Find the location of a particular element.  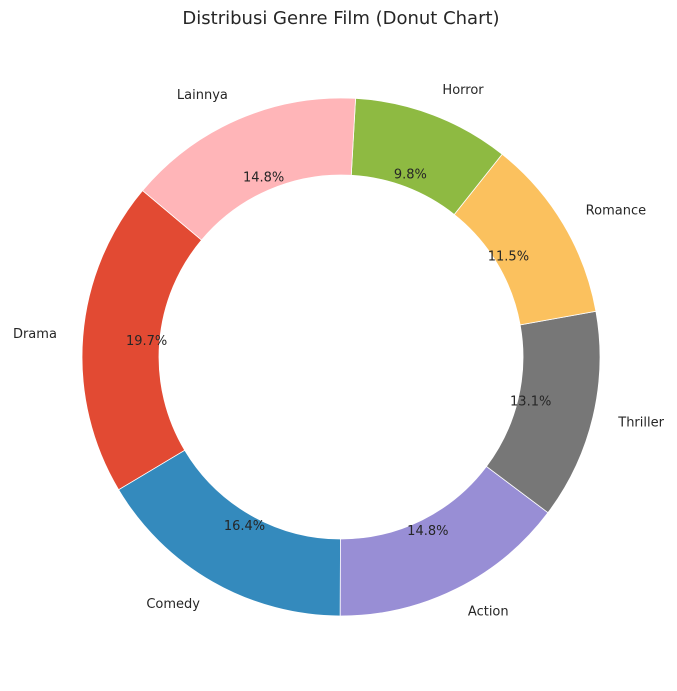

value-label-comedy: 16.4% is located at coordinates (244, 526).